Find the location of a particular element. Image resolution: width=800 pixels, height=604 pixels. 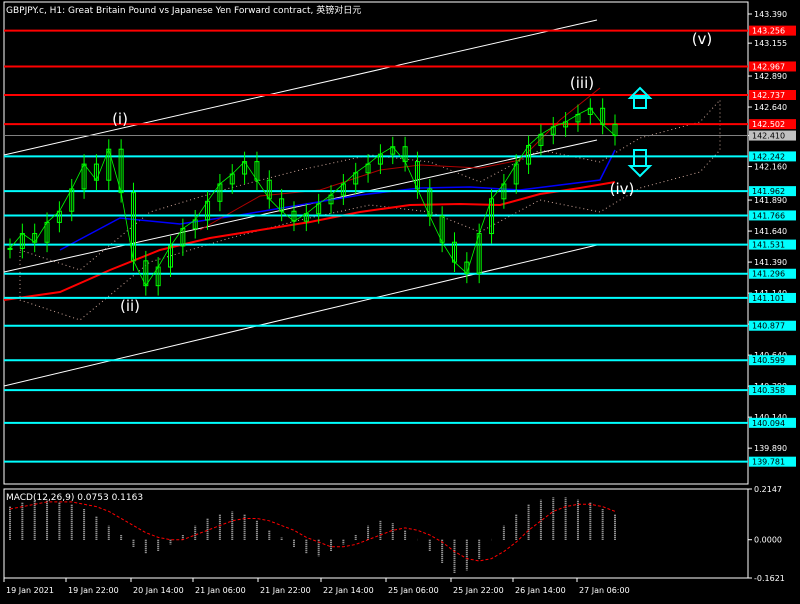

x-tick-label: 25 Jan 22:00 is located at coordinates (478, 590).